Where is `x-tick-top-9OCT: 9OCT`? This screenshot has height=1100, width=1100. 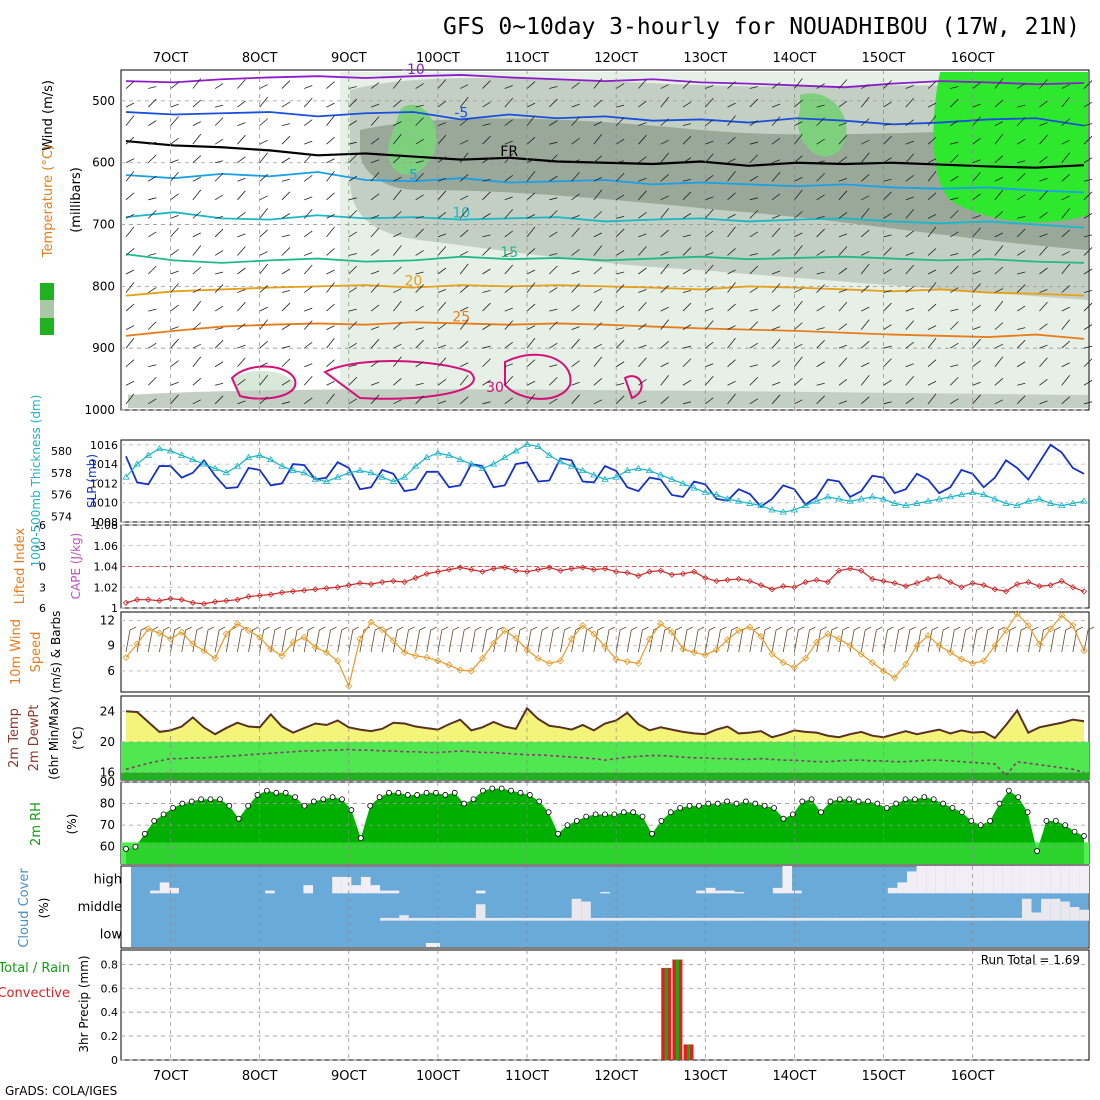
x-tick-top-9OCT: 9OCT is located at coordinates (349, 58).